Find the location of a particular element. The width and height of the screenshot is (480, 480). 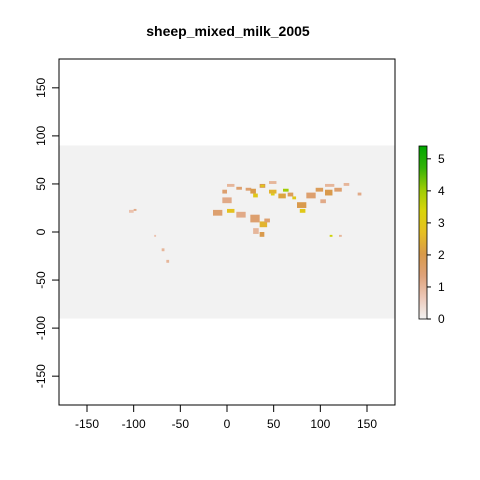

x-axis: -150 -100 -50 0 50 100 150 is located at coordinates (226, 417).